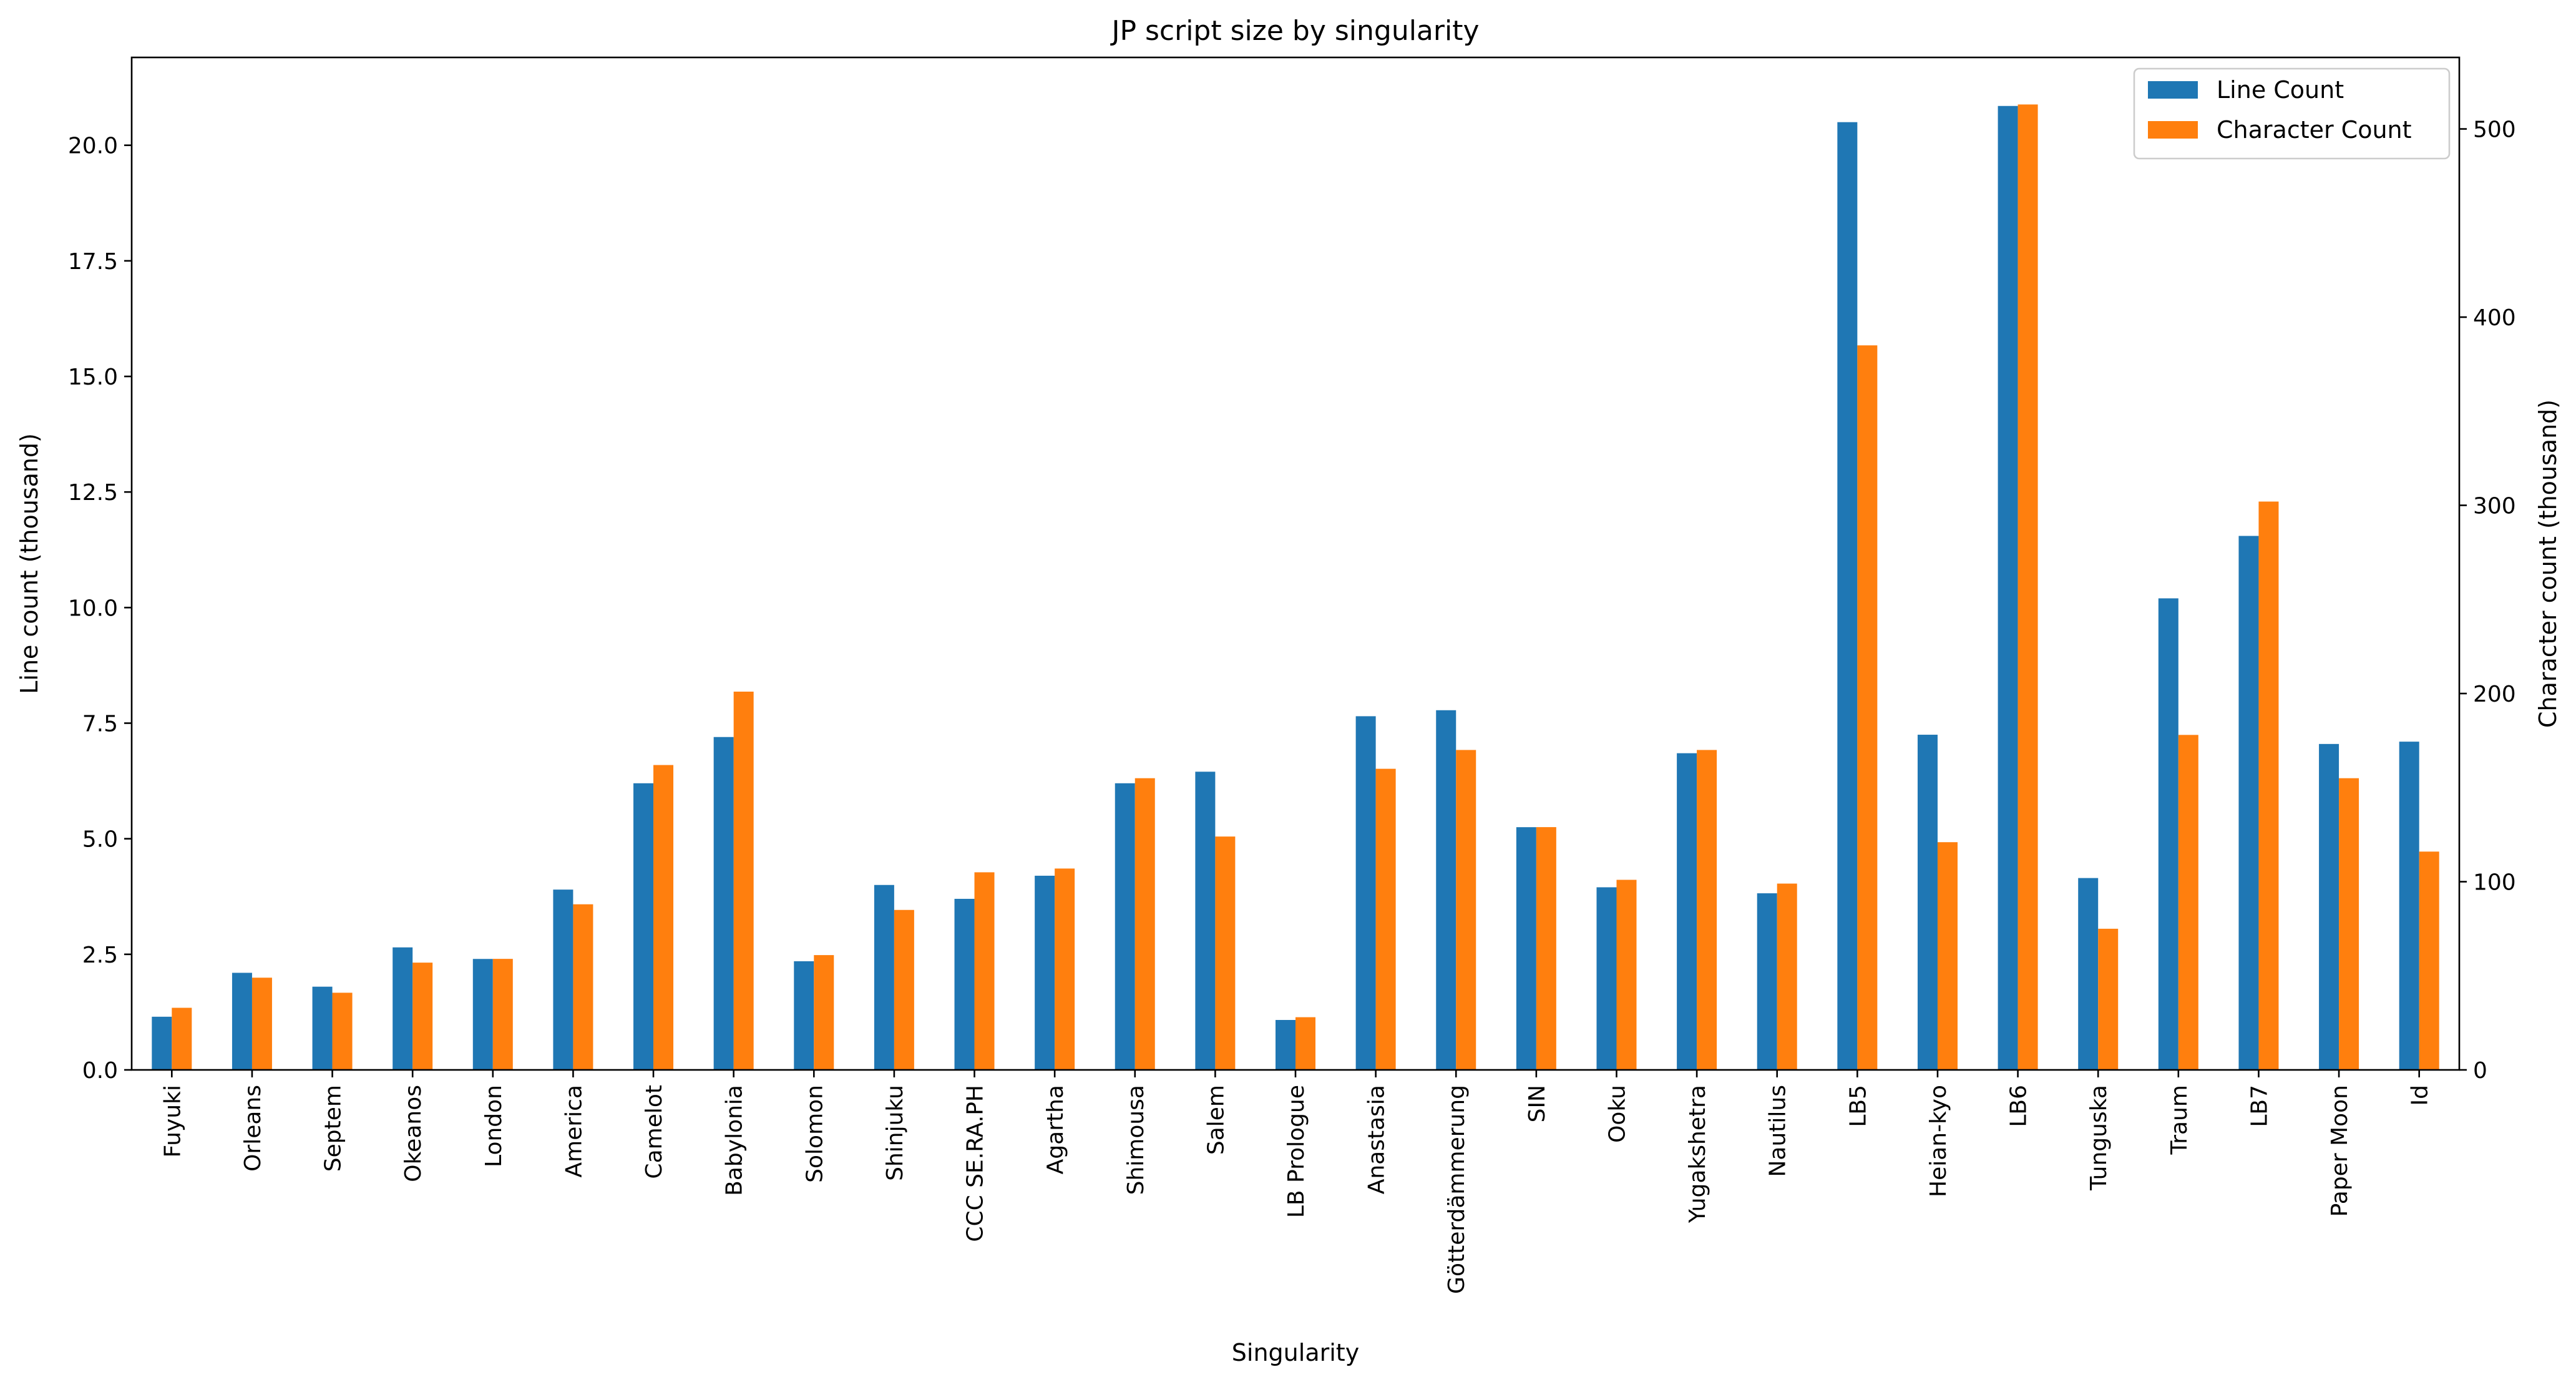 This screenshot has width=2576, height=1382. Describe the element at coordinates (1055, 1129) in the screenshot. I see `x-tick-label: Agartha` at that location.